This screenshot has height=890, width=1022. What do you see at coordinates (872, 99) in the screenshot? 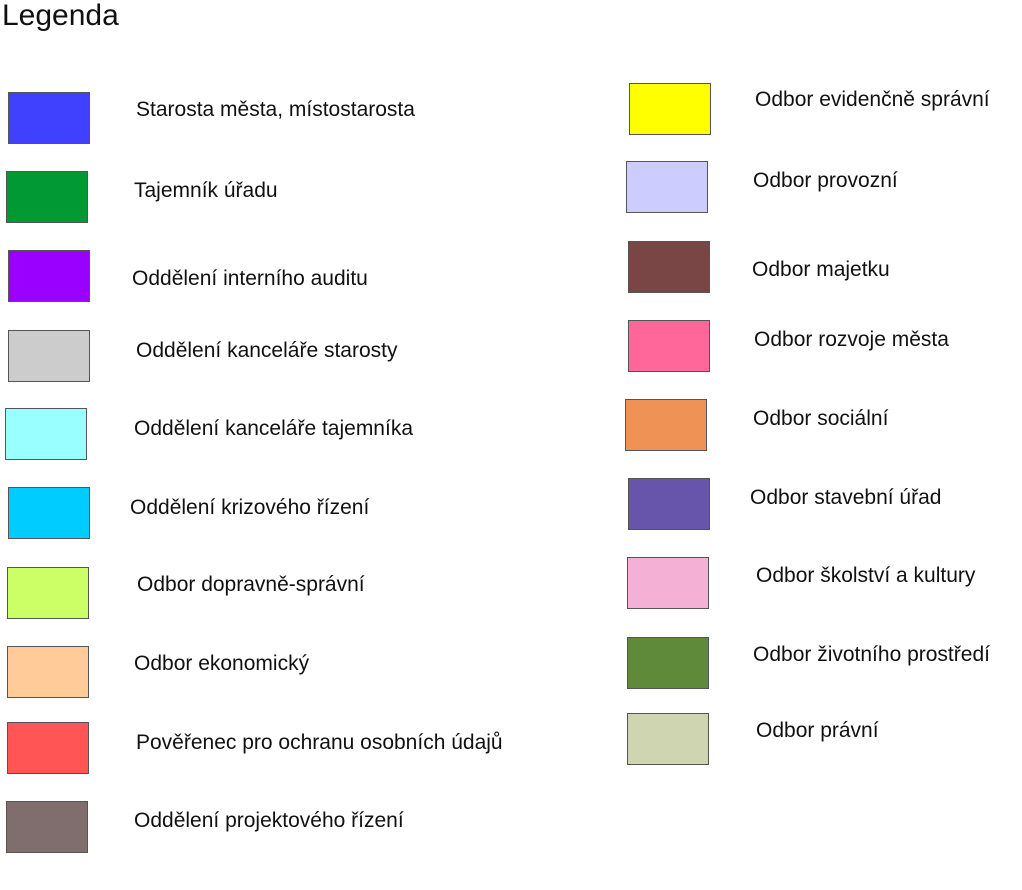
I see `legend-label: Odbor evidenčně správní` at bounding box center [872, 99].